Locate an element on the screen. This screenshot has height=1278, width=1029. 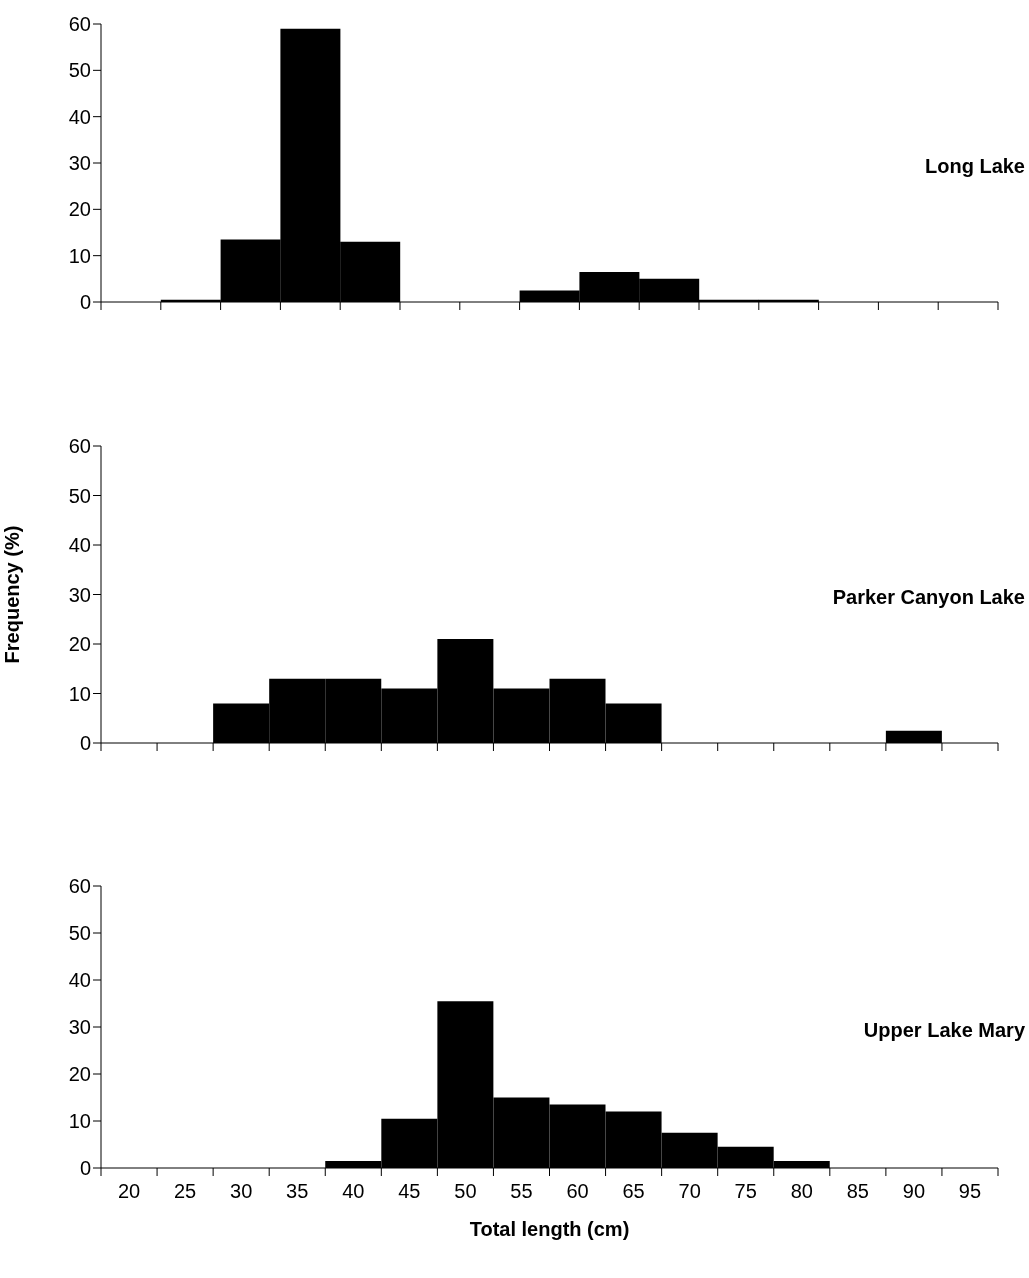
x-tick-label: 90 is located at coordinates (914, 1191).